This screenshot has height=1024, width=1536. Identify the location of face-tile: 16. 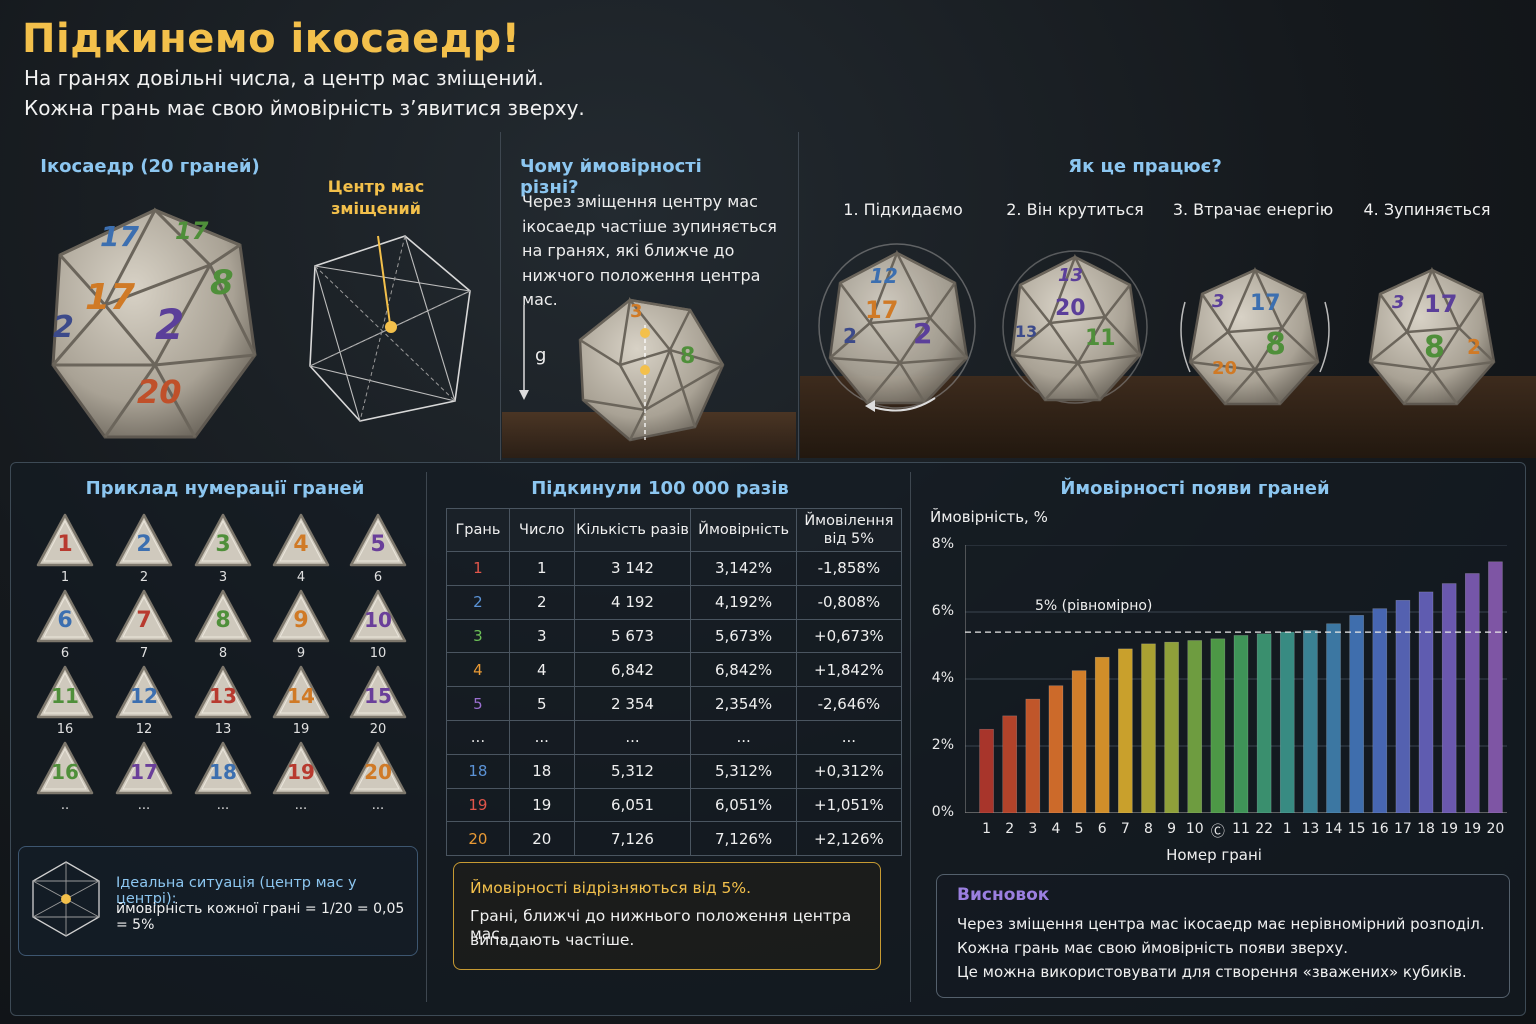
(65, 768).